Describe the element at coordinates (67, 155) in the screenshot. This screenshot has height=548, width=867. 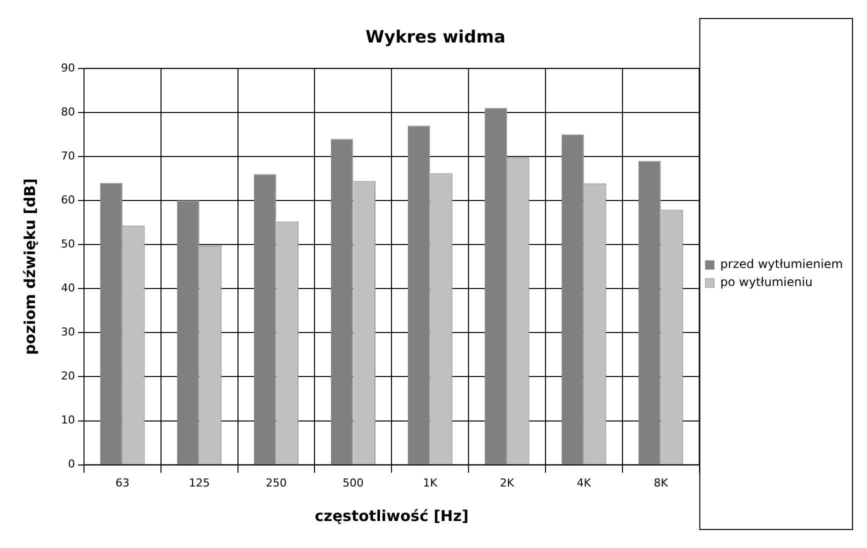
I see `y-tick-label: 70` at that location.